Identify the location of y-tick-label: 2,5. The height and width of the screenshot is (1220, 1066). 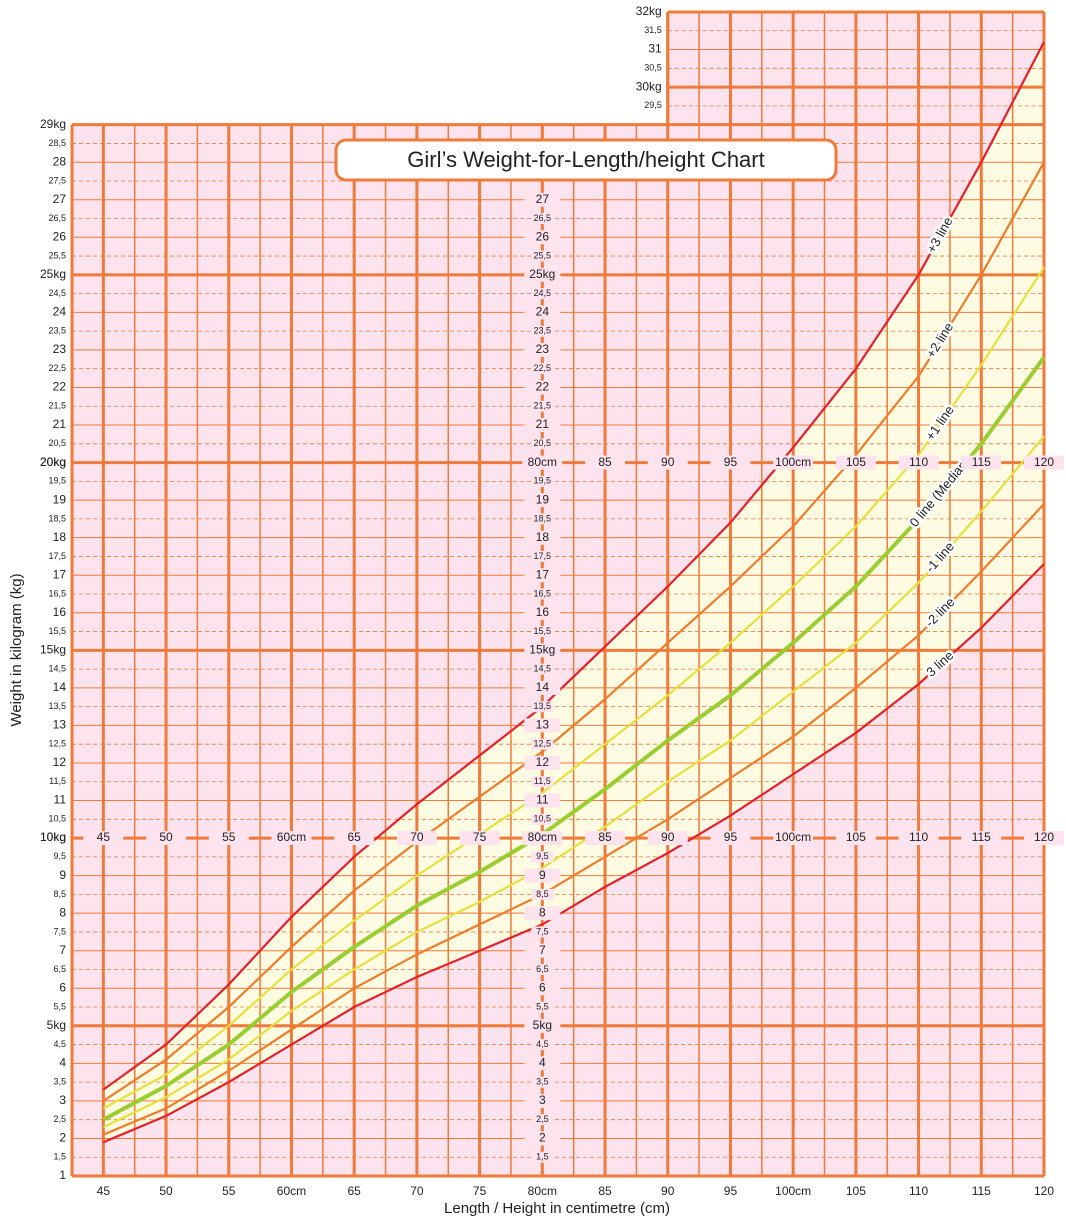
(59, 1119).